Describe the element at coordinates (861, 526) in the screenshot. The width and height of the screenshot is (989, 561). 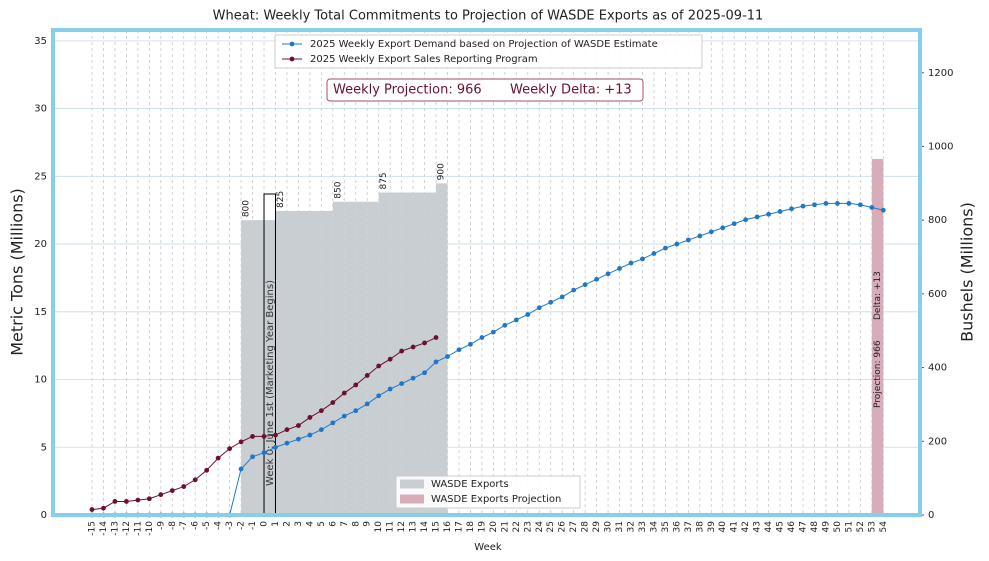
I see `x-tick-label: 52` at that location.